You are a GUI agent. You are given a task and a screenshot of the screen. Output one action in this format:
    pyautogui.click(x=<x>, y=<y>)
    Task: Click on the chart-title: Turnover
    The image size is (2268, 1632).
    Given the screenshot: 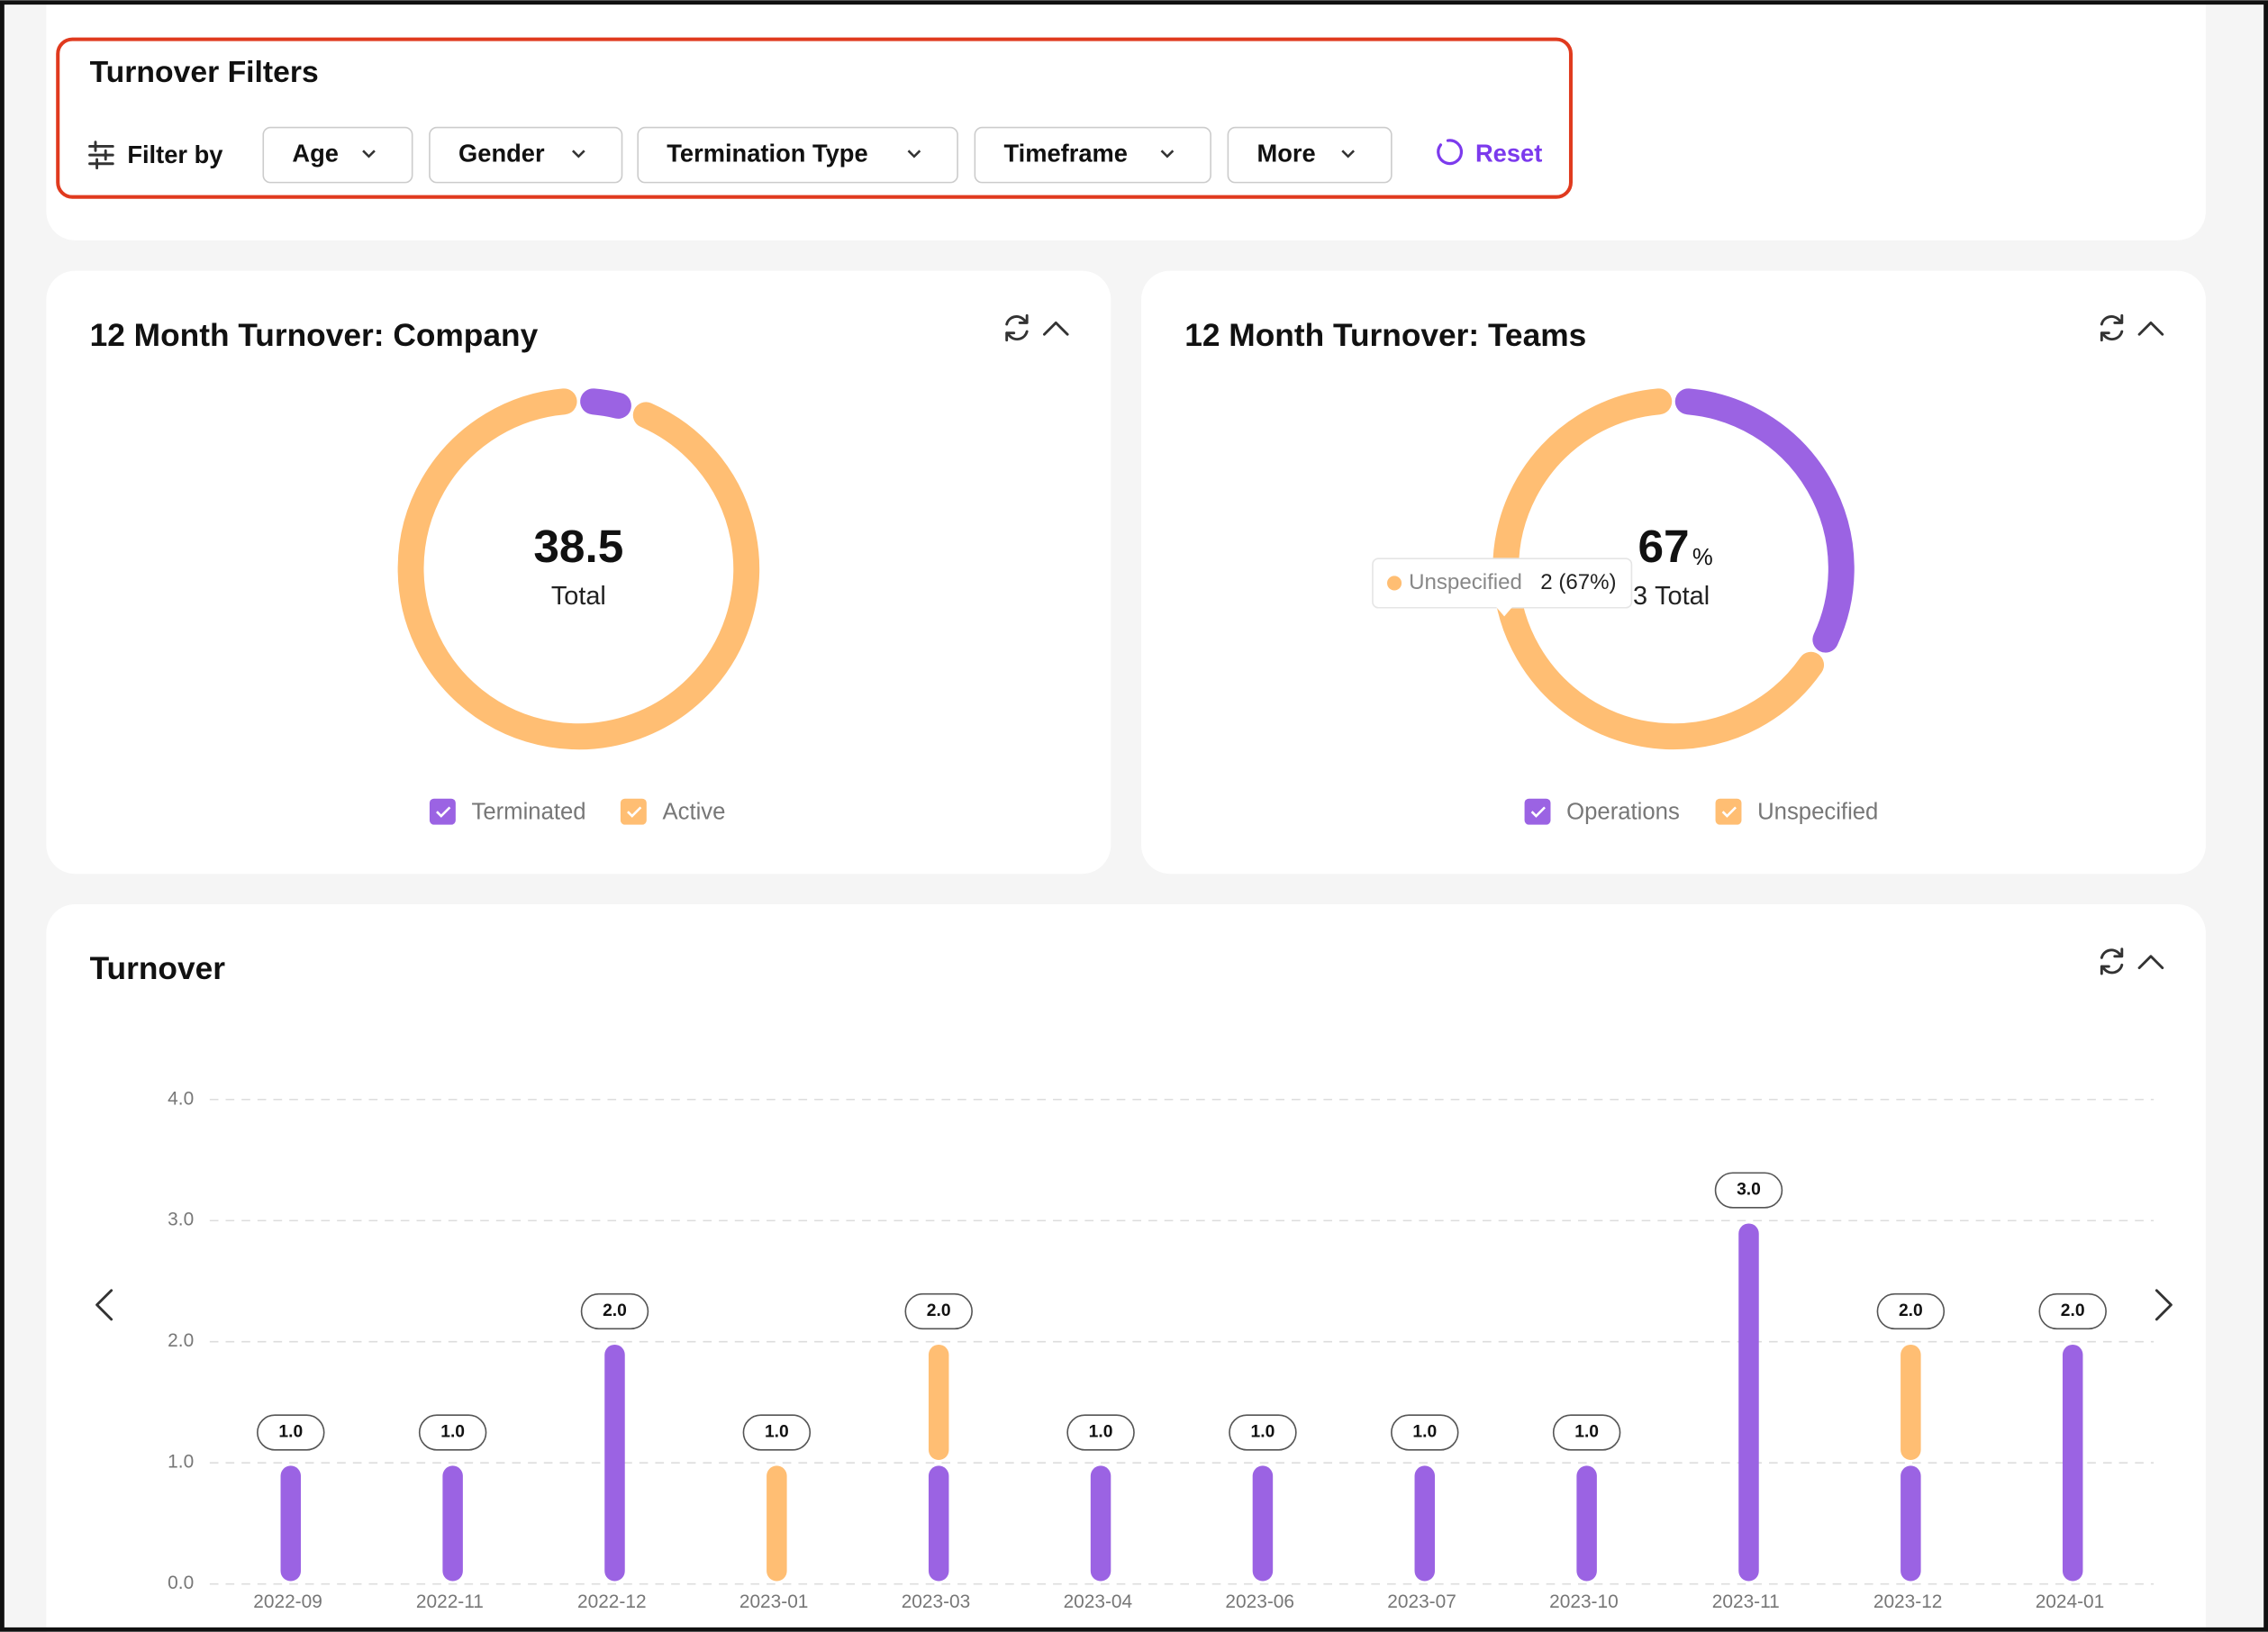 What is the action you would take?
    pyautogui.click(x=158, y=969)
    